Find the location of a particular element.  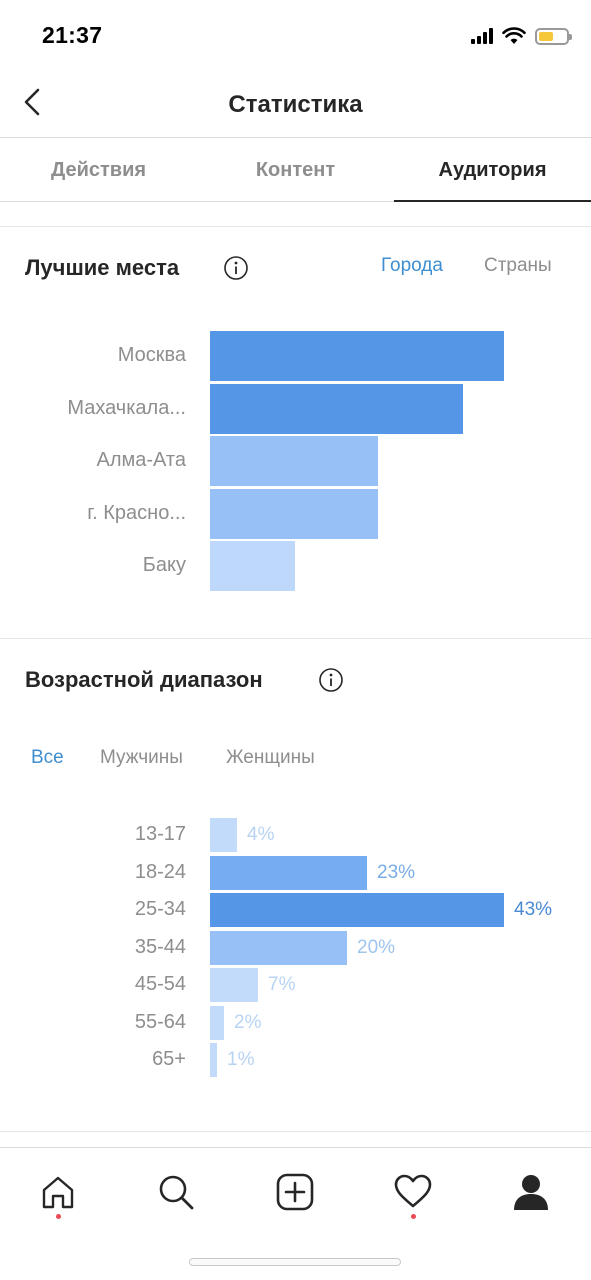

chart-category-label: 35-44 is located at coordinates (160, 946).